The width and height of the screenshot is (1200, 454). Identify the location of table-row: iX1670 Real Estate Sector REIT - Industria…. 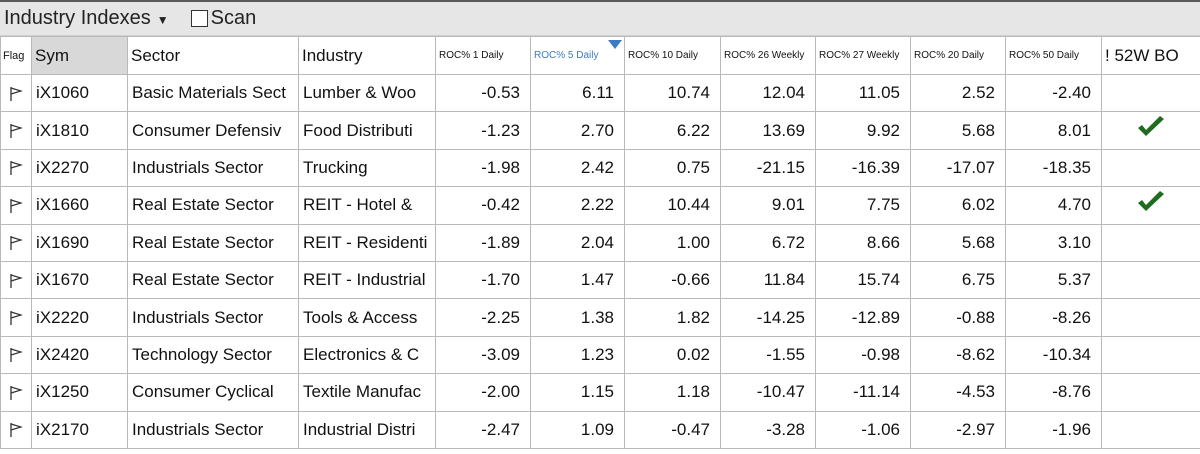
(600, 280).